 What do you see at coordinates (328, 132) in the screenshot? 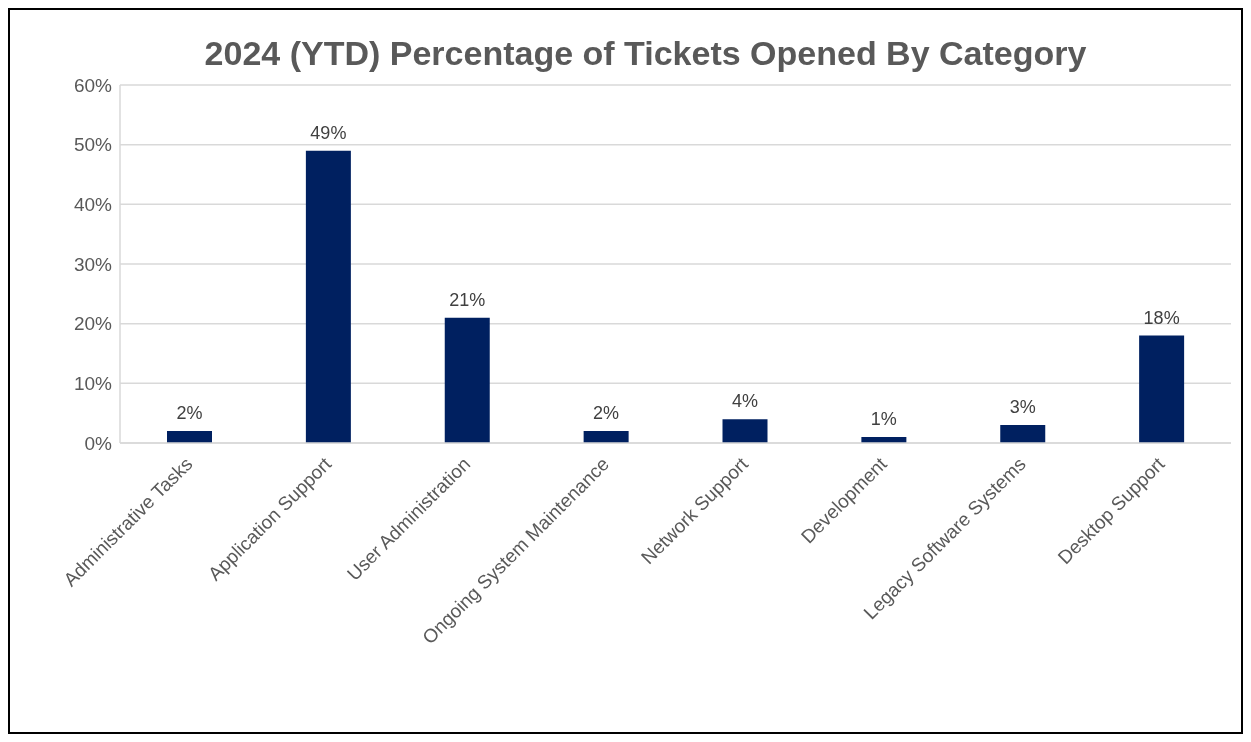
I see `data-label: 49%` at bounding box center [328, 132].